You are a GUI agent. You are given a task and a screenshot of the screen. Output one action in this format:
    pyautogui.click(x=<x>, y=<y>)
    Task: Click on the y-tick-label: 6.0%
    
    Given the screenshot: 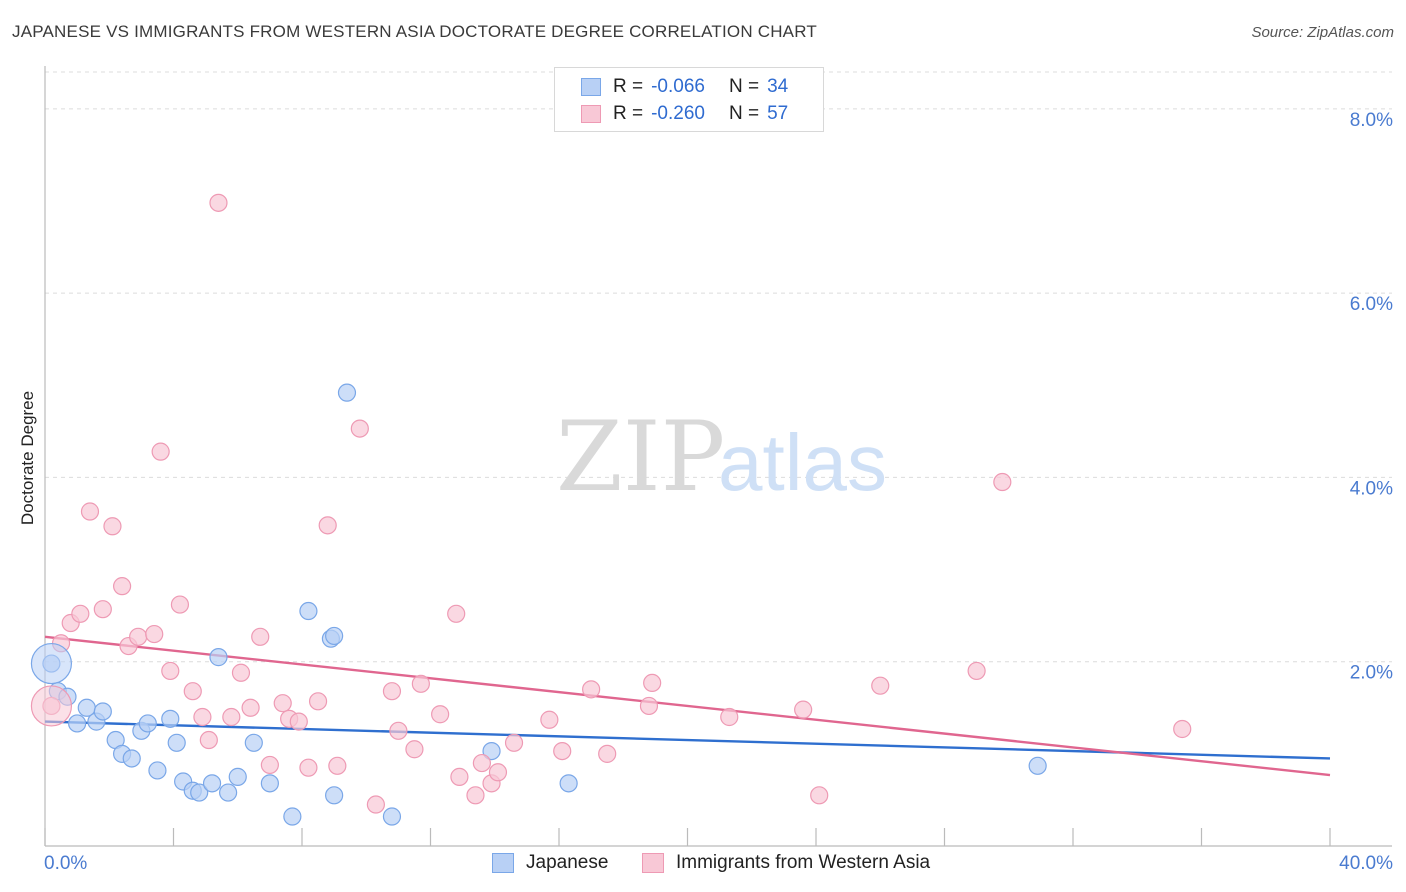 What is the action you would take?
    pyautogui.click(x=1371, y=304)
    